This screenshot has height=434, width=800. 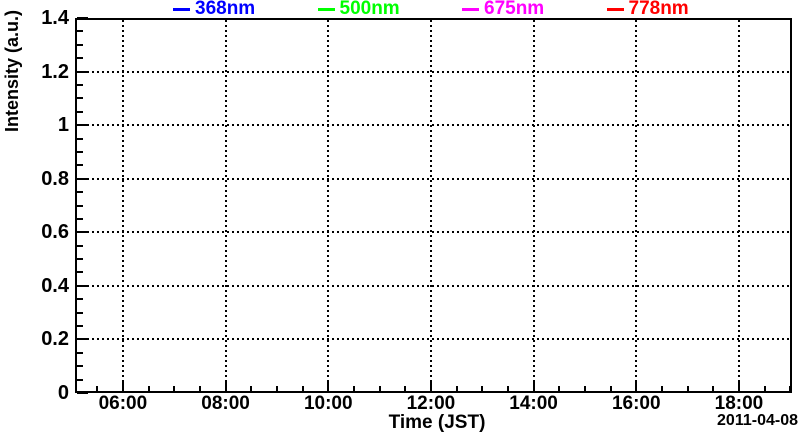 I want to click on y-tick-label: 0, so click(x=63, y=393).